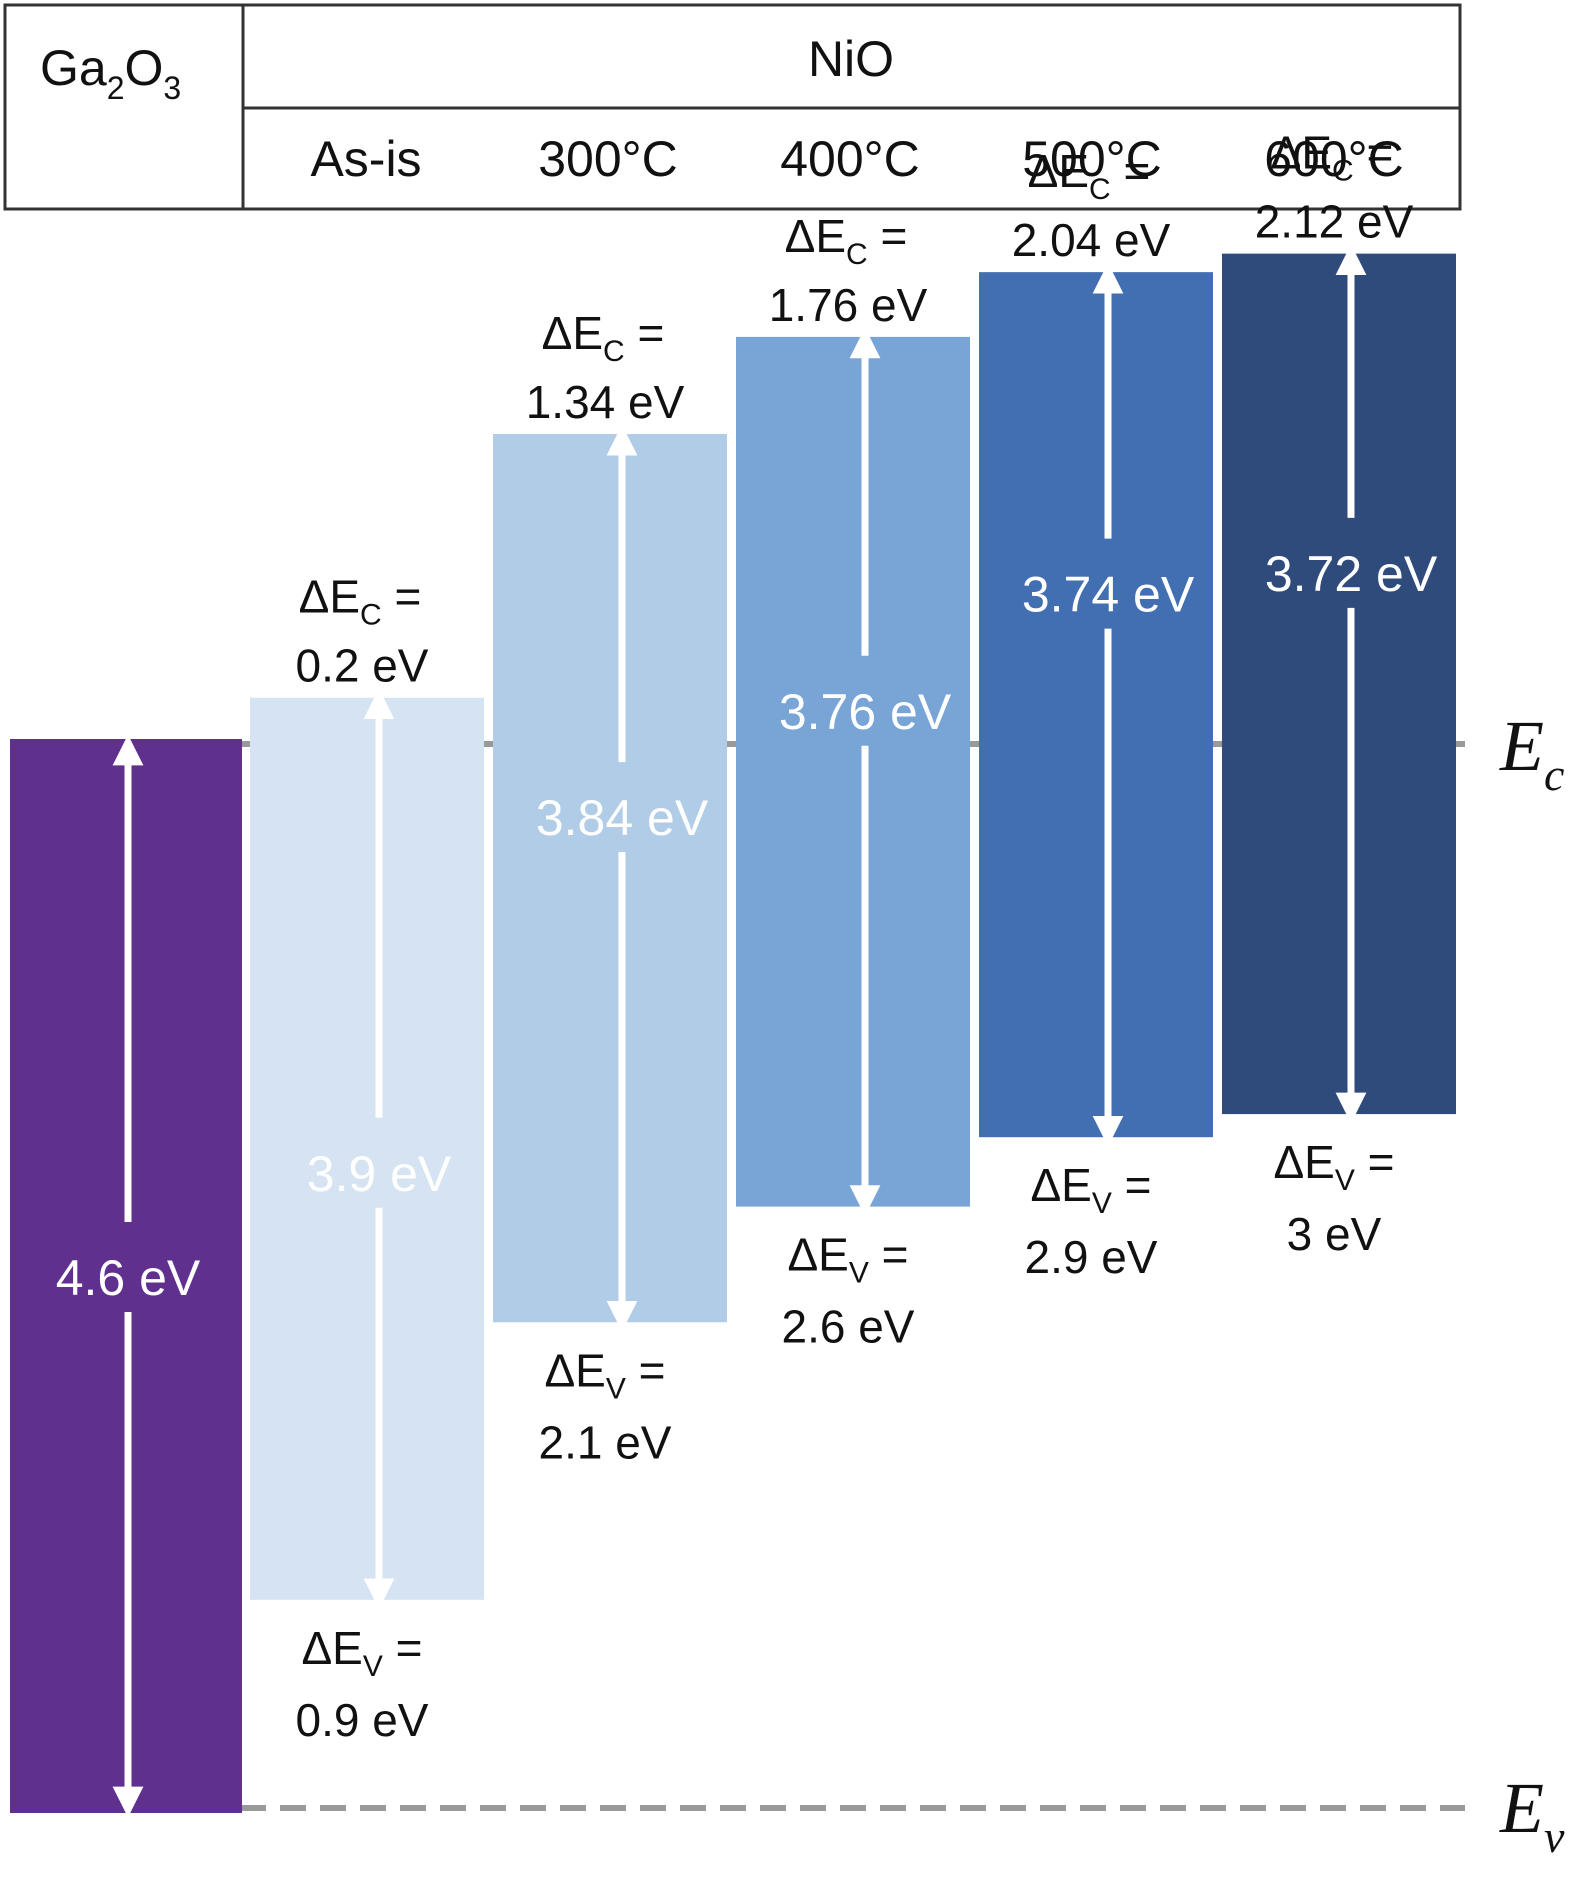 The height and width of the screenshot is (1877, 1575). Describe the element at coordinates (848, 305) in the screenshot. I see `delta-ec-value: 1.76 eV` at that location.